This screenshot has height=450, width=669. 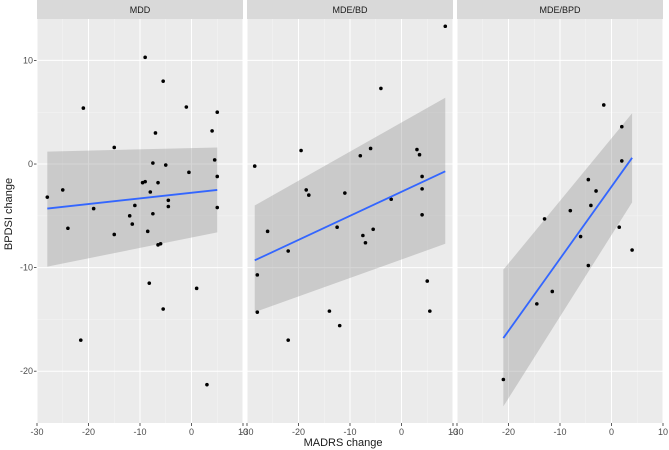 What do you see at coordinates (28, 60) in the screenshot?
I see `y-tick-label: 10` at bounding box center [28, 60].